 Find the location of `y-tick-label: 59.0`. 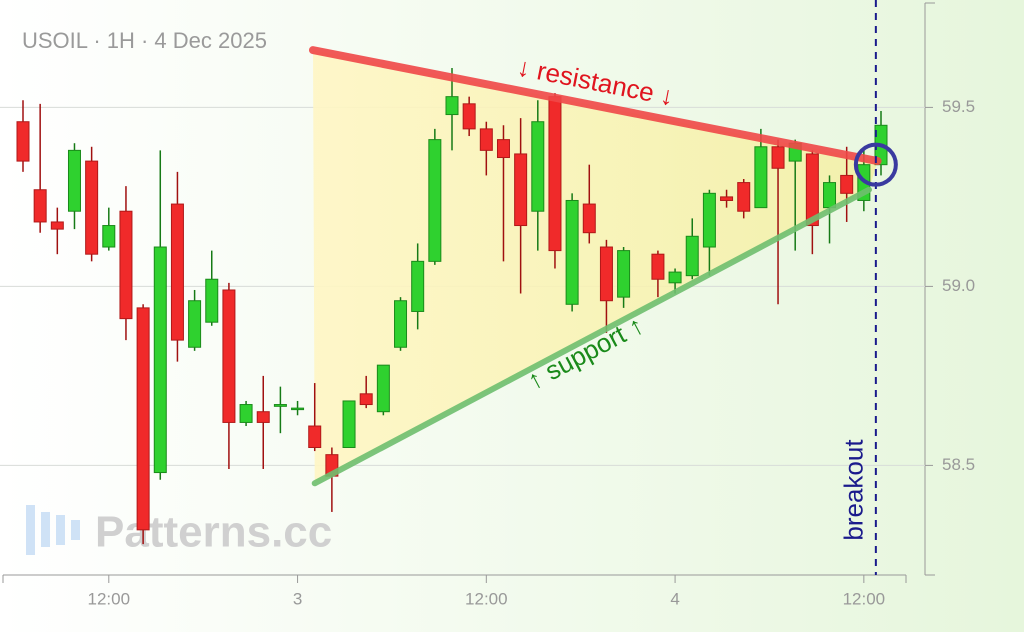

y-tick-label: 59.0 is located at coordinates (958, 285).